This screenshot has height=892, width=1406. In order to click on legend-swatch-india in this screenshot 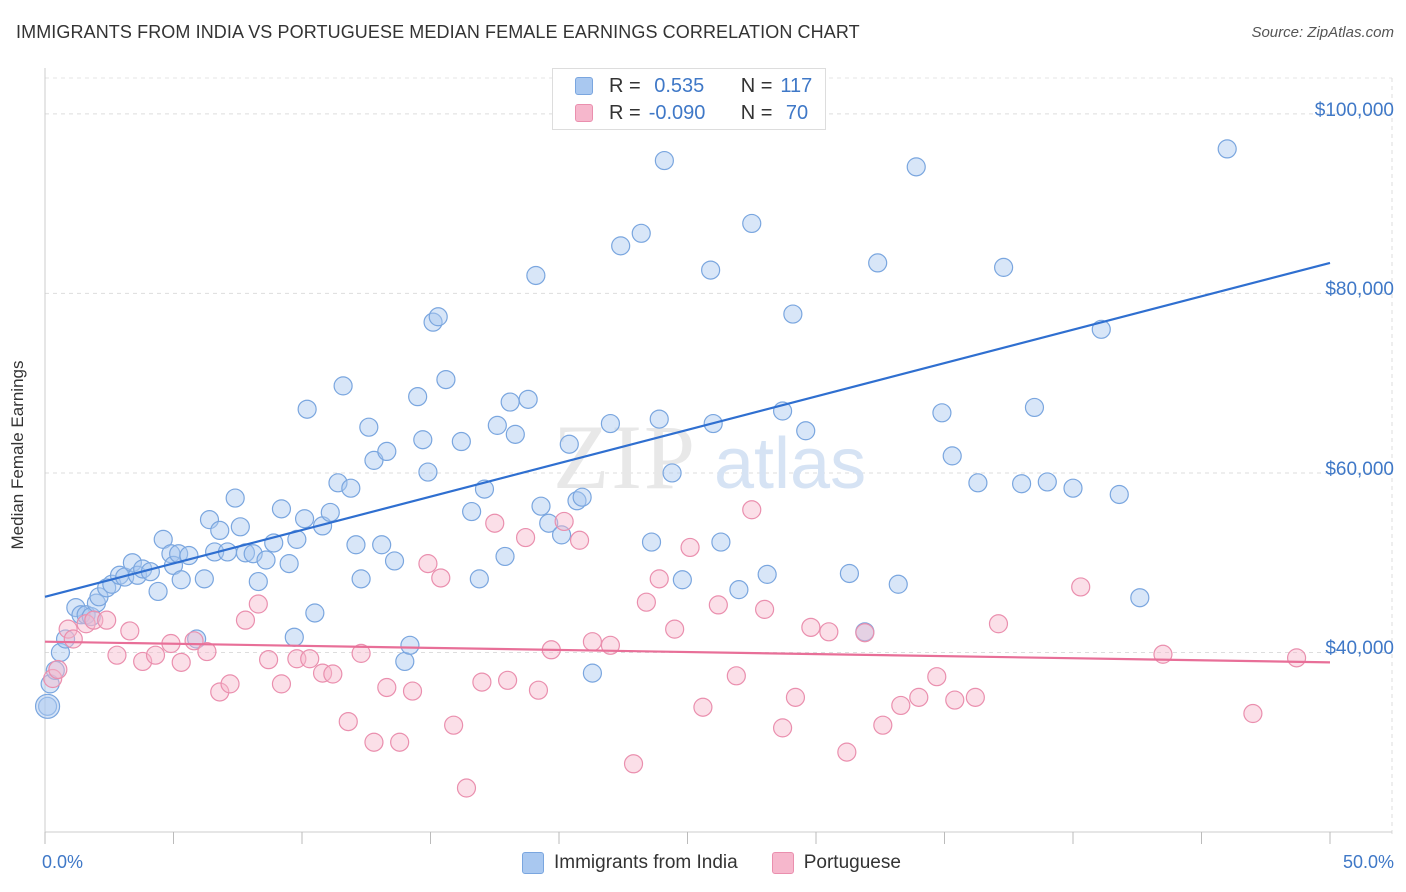, I will do `click(584, 86)`.